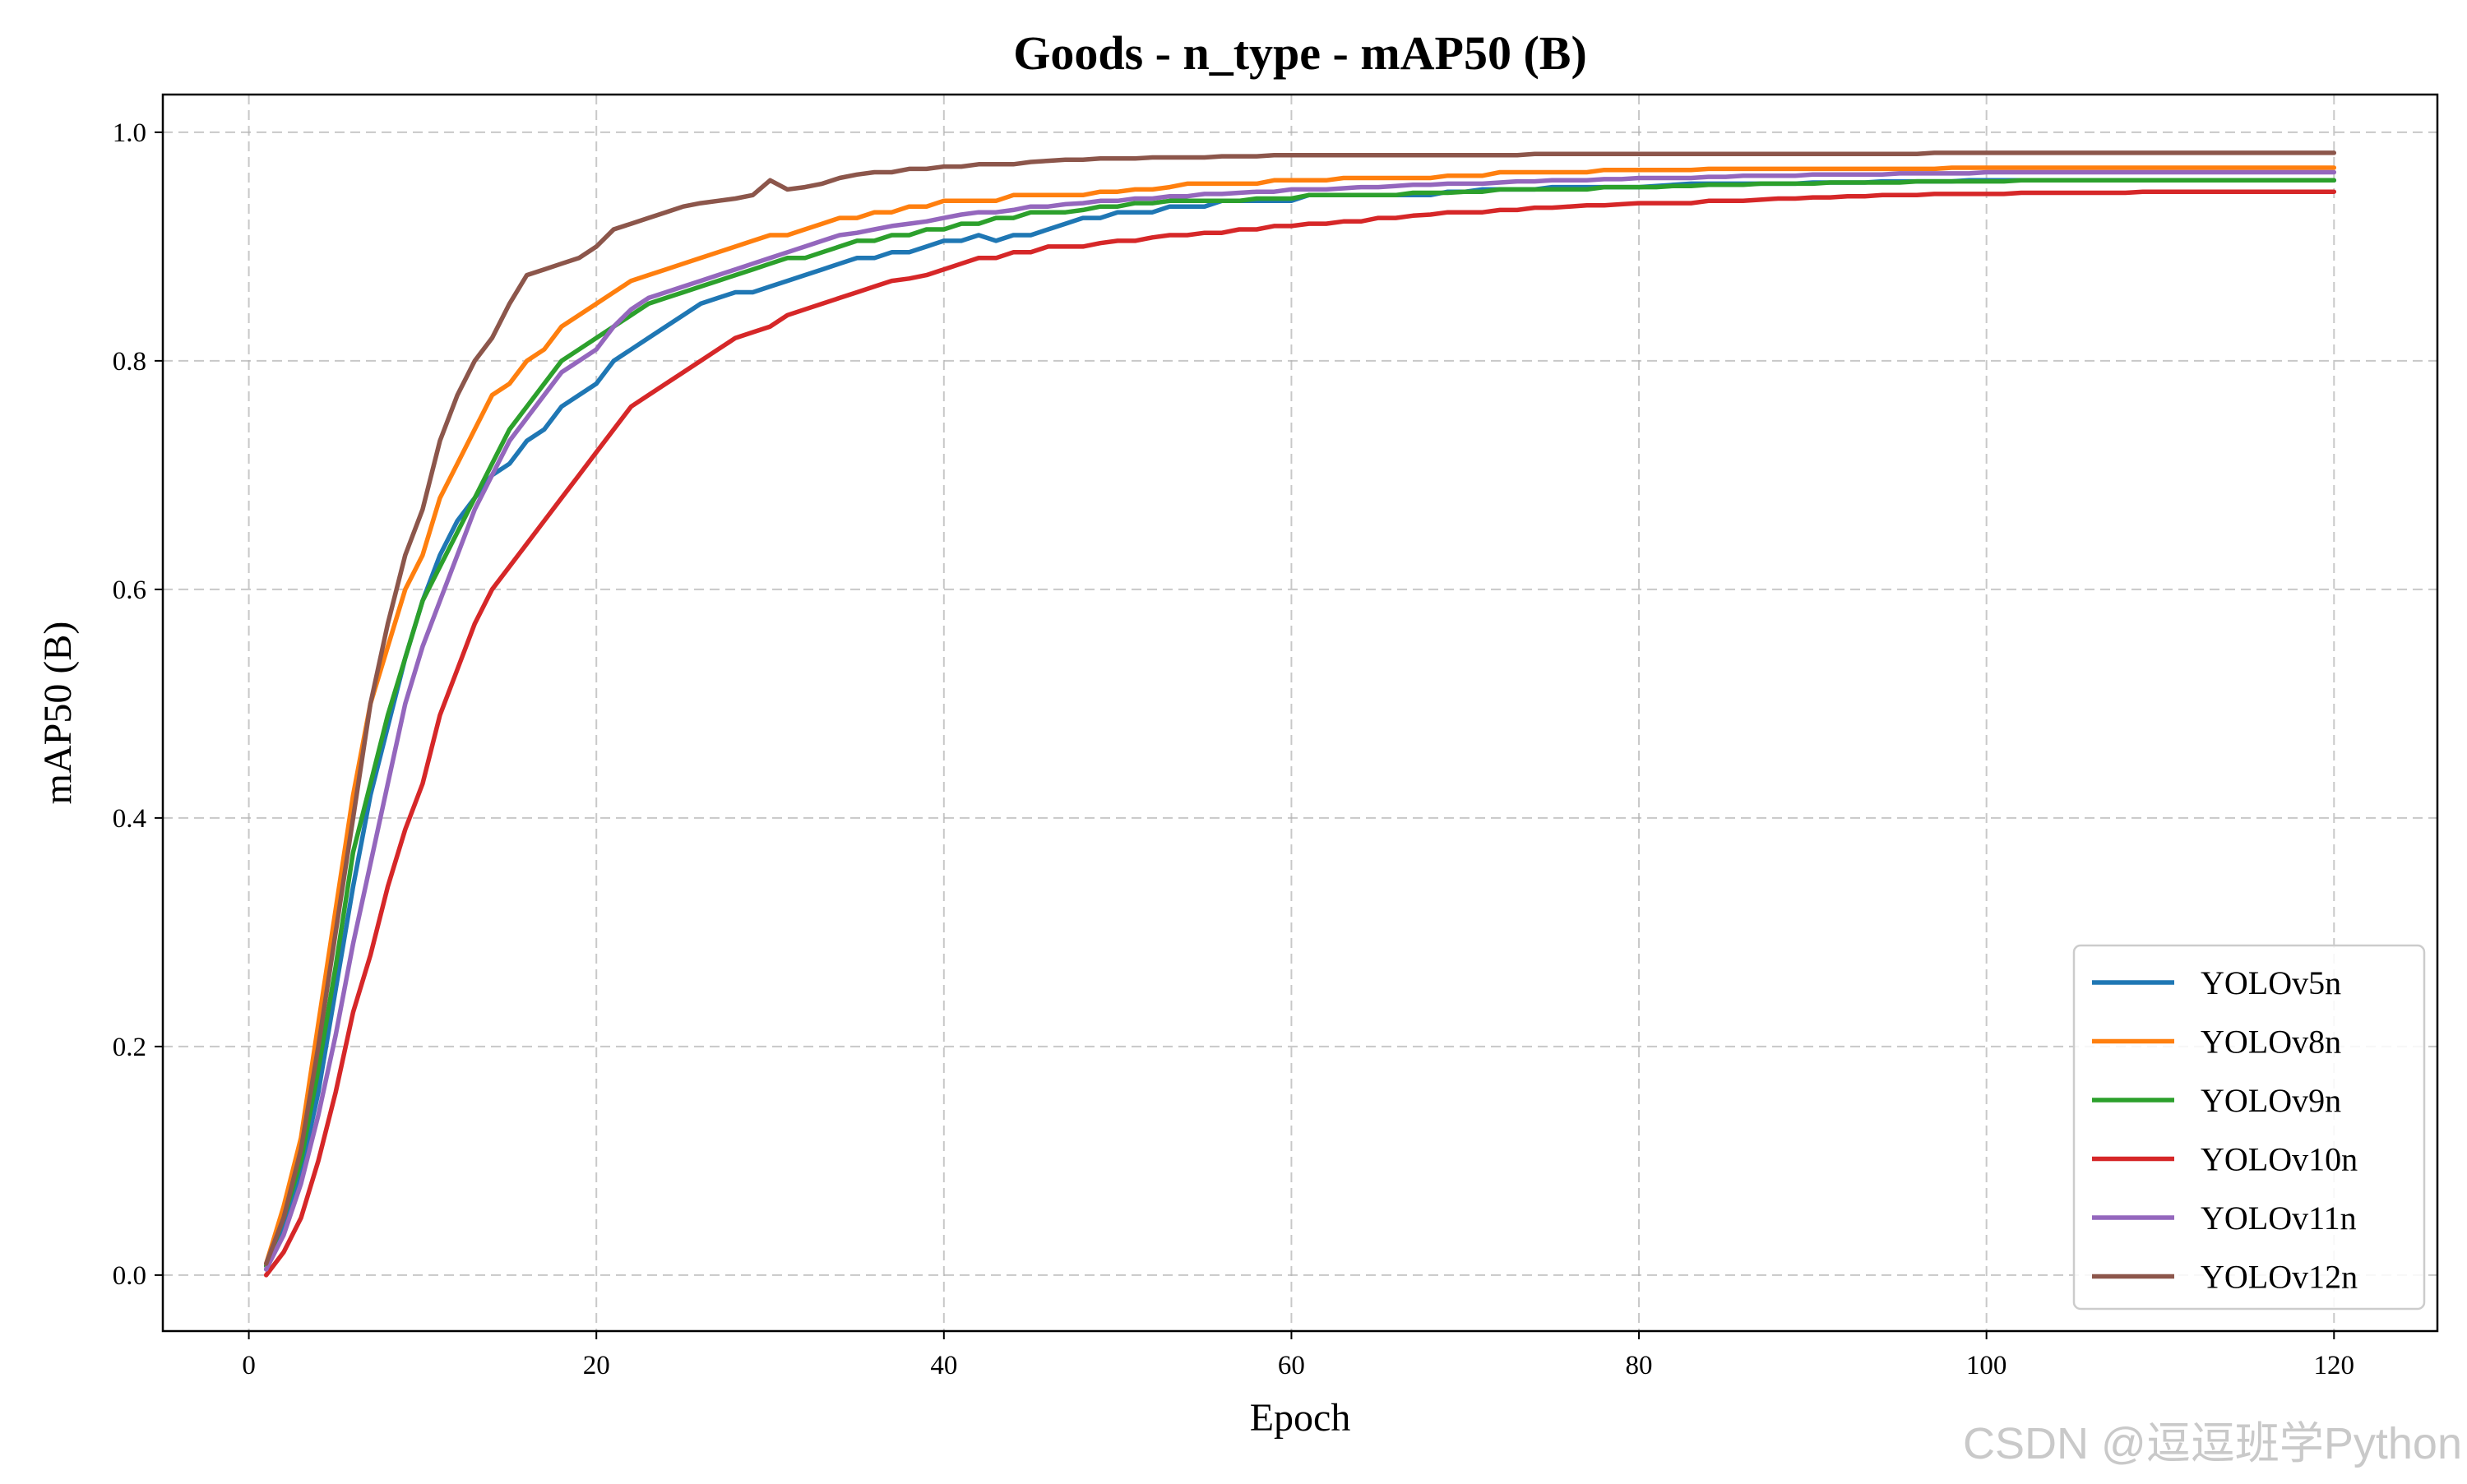 This screenshot has width=2467, height=1484. I want to click on y-axis-label: mAP50 (B), so click(58, 714).